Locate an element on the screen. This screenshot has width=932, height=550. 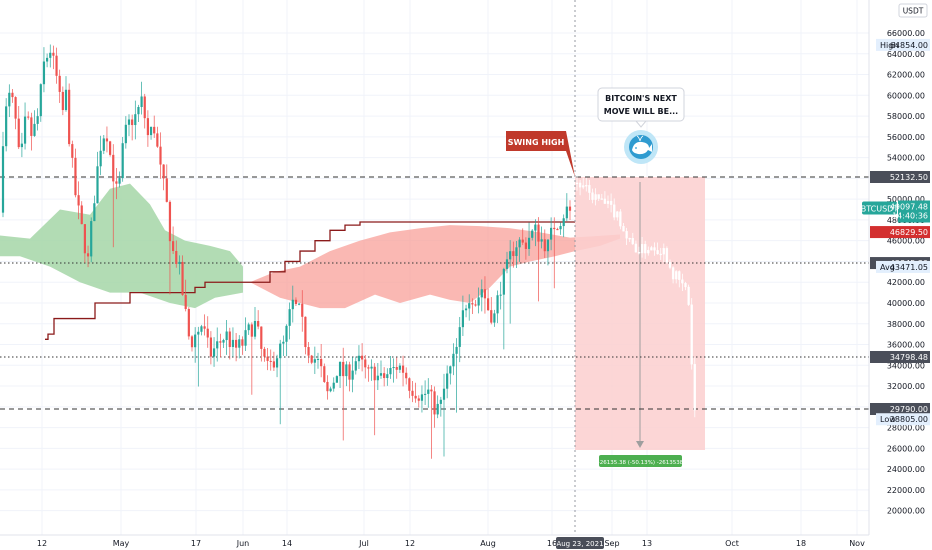
x-tick-label: Aug 23, 2021 is located at coordinates (579, 544).